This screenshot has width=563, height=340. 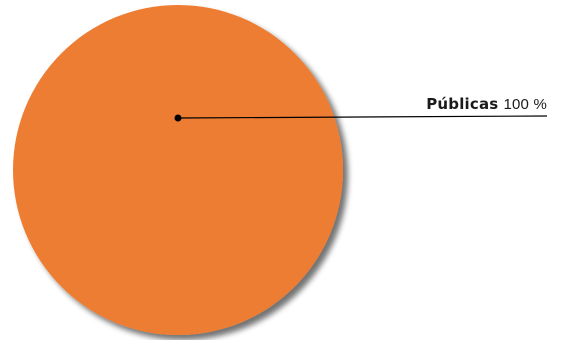 I want to click on callout-leader-line, so click(x=362, y=117).